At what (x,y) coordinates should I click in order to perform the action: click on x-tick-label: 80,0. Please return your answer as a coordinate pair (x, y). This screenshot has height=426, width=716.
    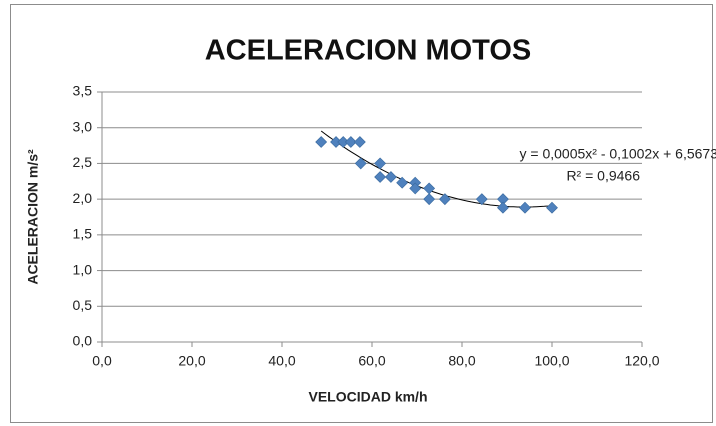
    Looking at the image, I should click on (461, 361).